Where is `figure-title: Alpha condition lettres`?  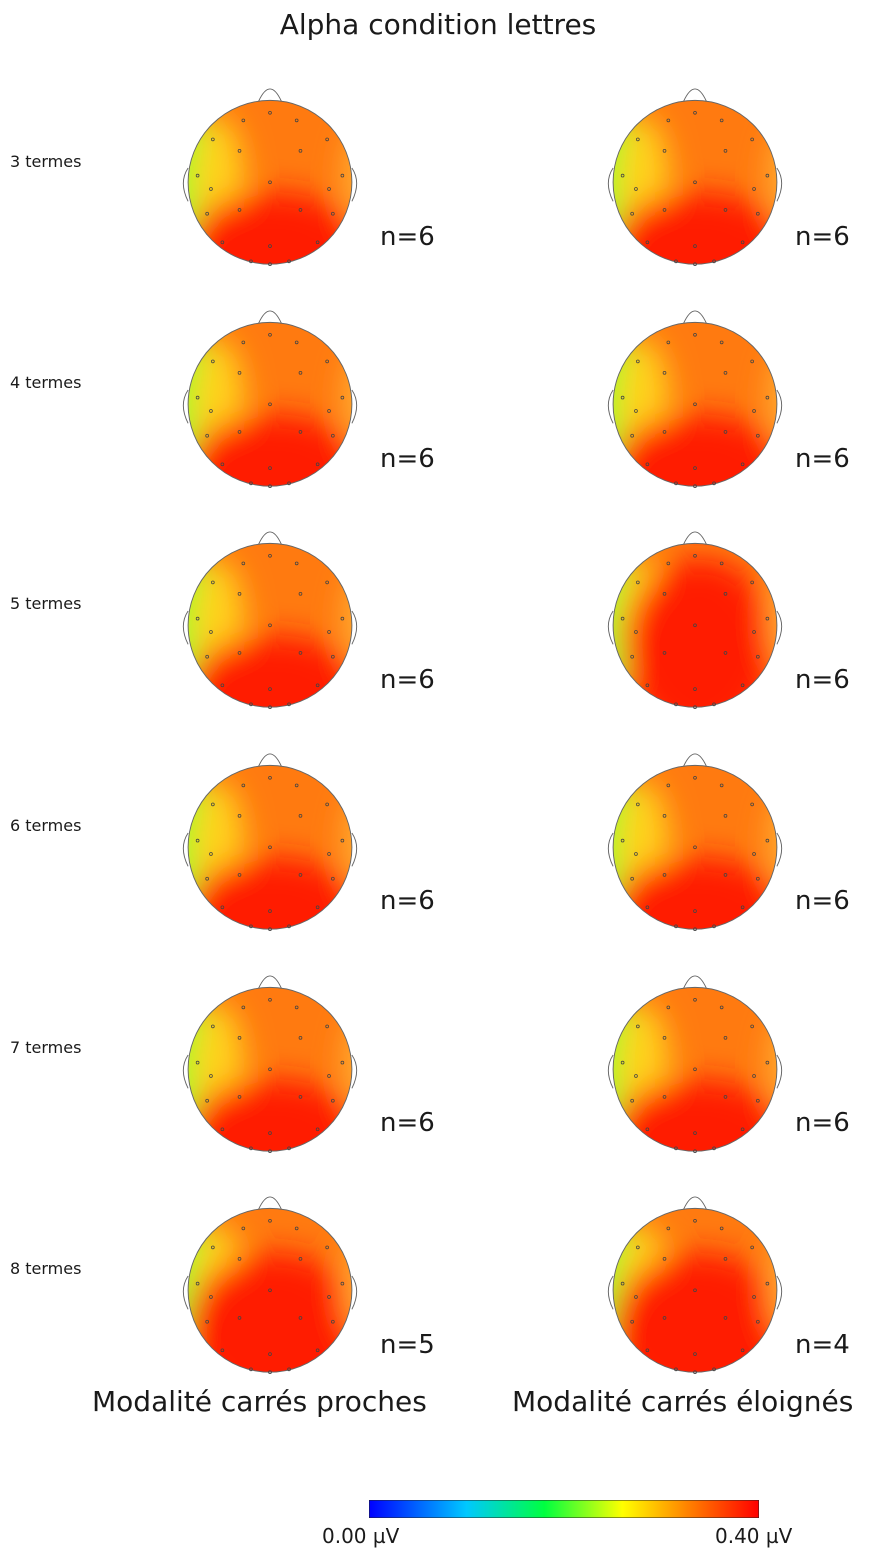
figure-title: Alpha condition lettres is located at coordinates (438, 24).